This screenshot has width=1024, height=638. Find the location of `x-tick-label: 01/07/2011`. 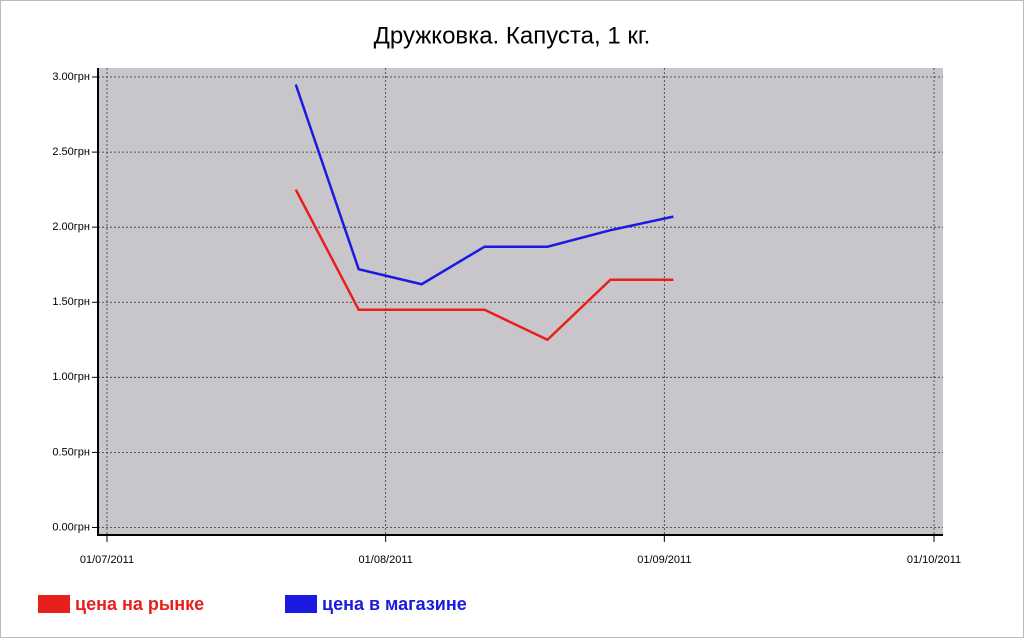

x-tick-label: 01/07/2011 is located at coordinates (107, 560).